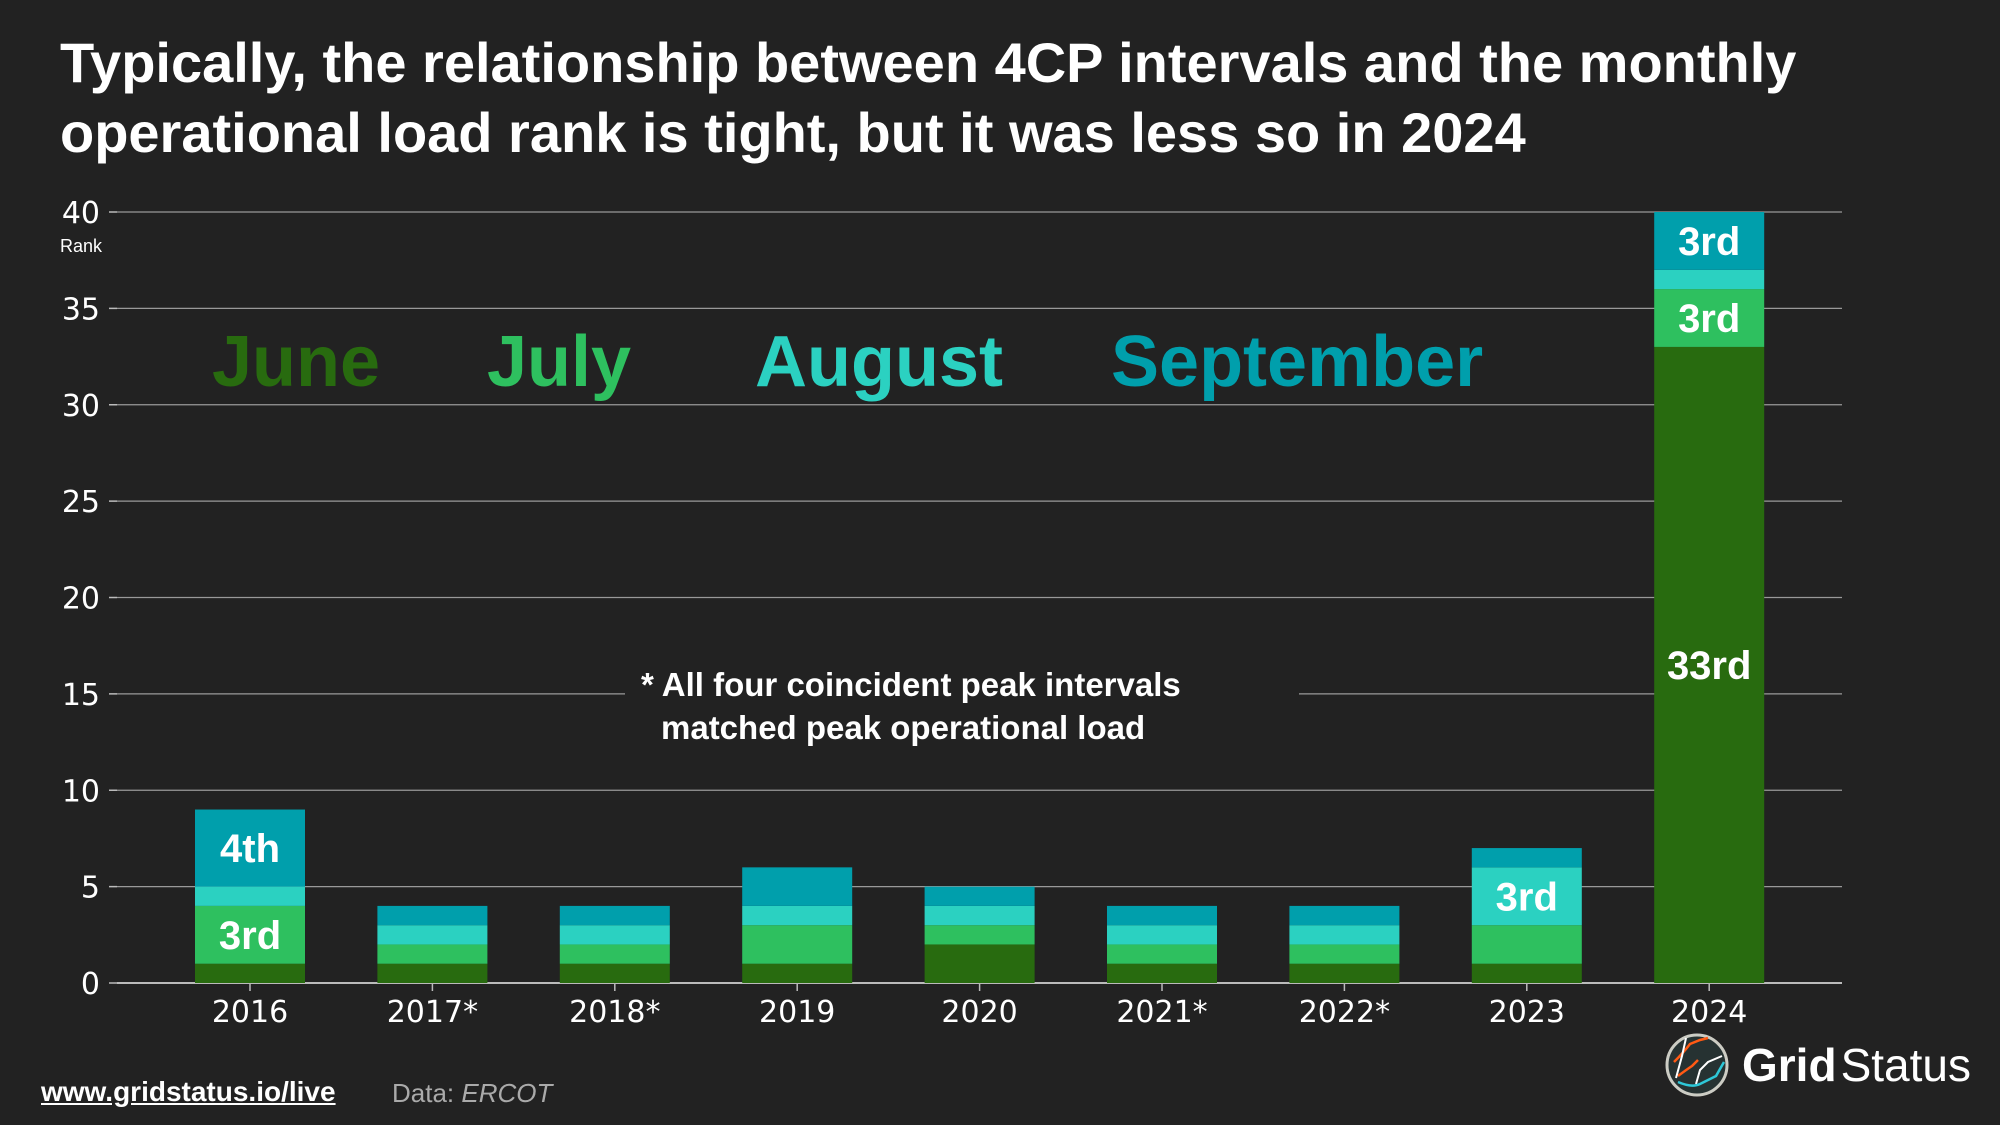  Describe the element at coordinates (1344, 1012) in the screenshot. I see `x-tick-label: 2022*` at that location.